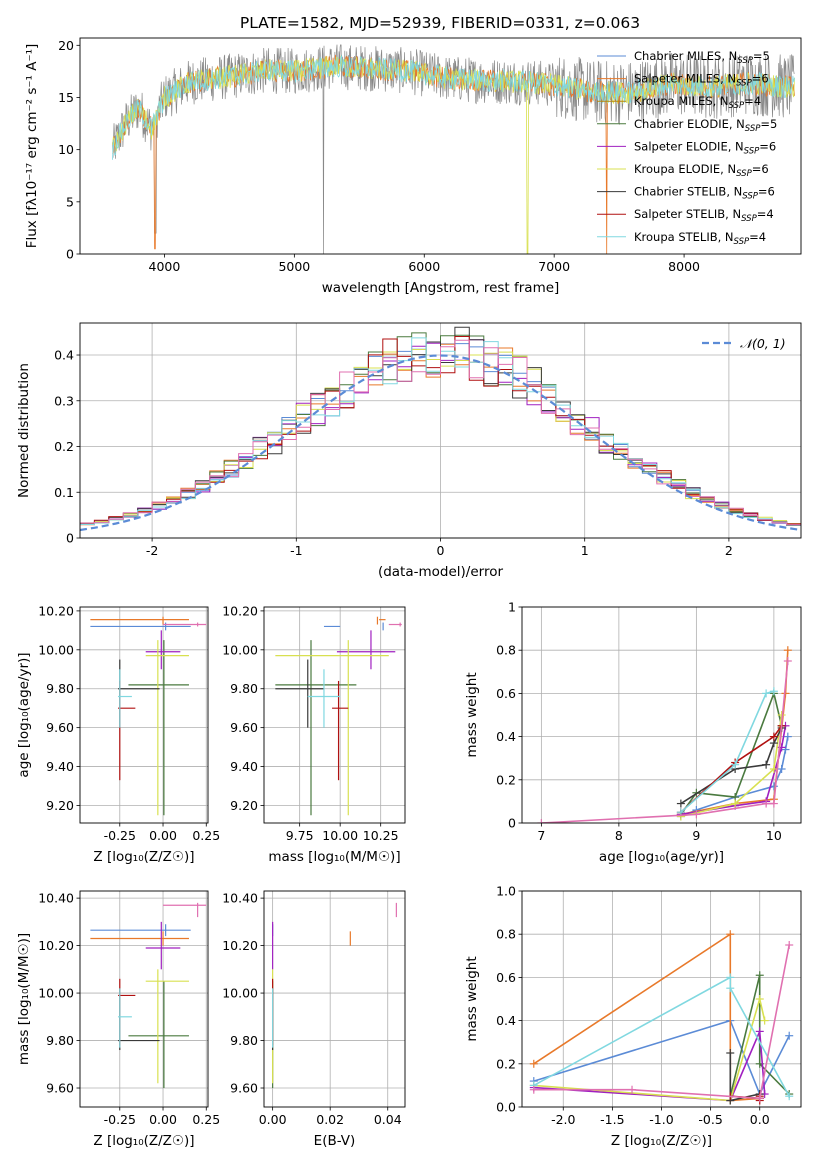  What do you see at coordinates (661, 857) in the screenshot?
I see `x-axis-label: age [log₁₀(age/yr)]` at bounding box center [661, 857].